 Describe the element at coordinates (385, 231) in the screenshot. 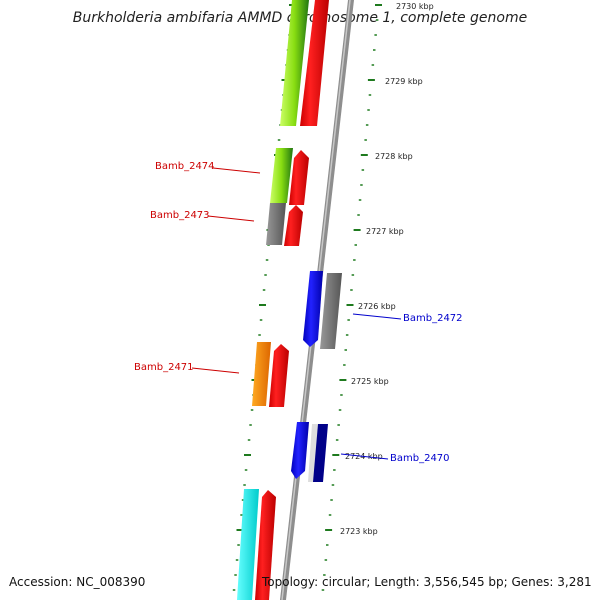

I see `tick-label-2727: 2727 kbp` at that location.